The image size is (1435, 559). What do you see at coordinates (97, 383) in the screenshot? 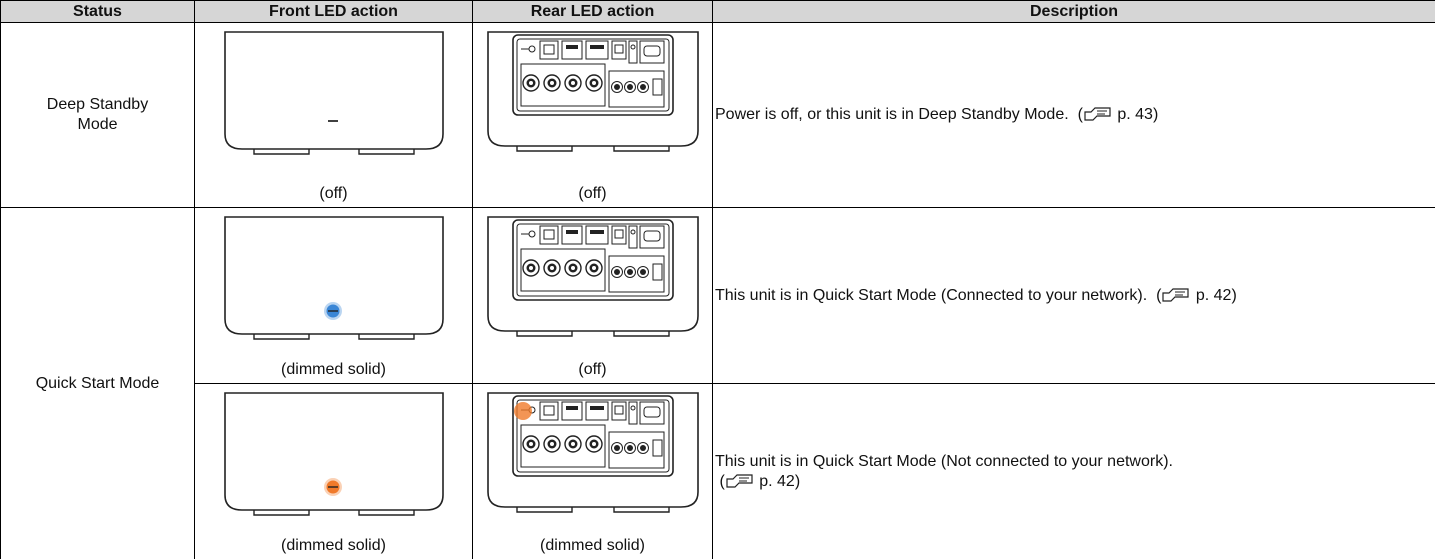
I see `status: Quick Start Mode` at bounding box center [97, 383].